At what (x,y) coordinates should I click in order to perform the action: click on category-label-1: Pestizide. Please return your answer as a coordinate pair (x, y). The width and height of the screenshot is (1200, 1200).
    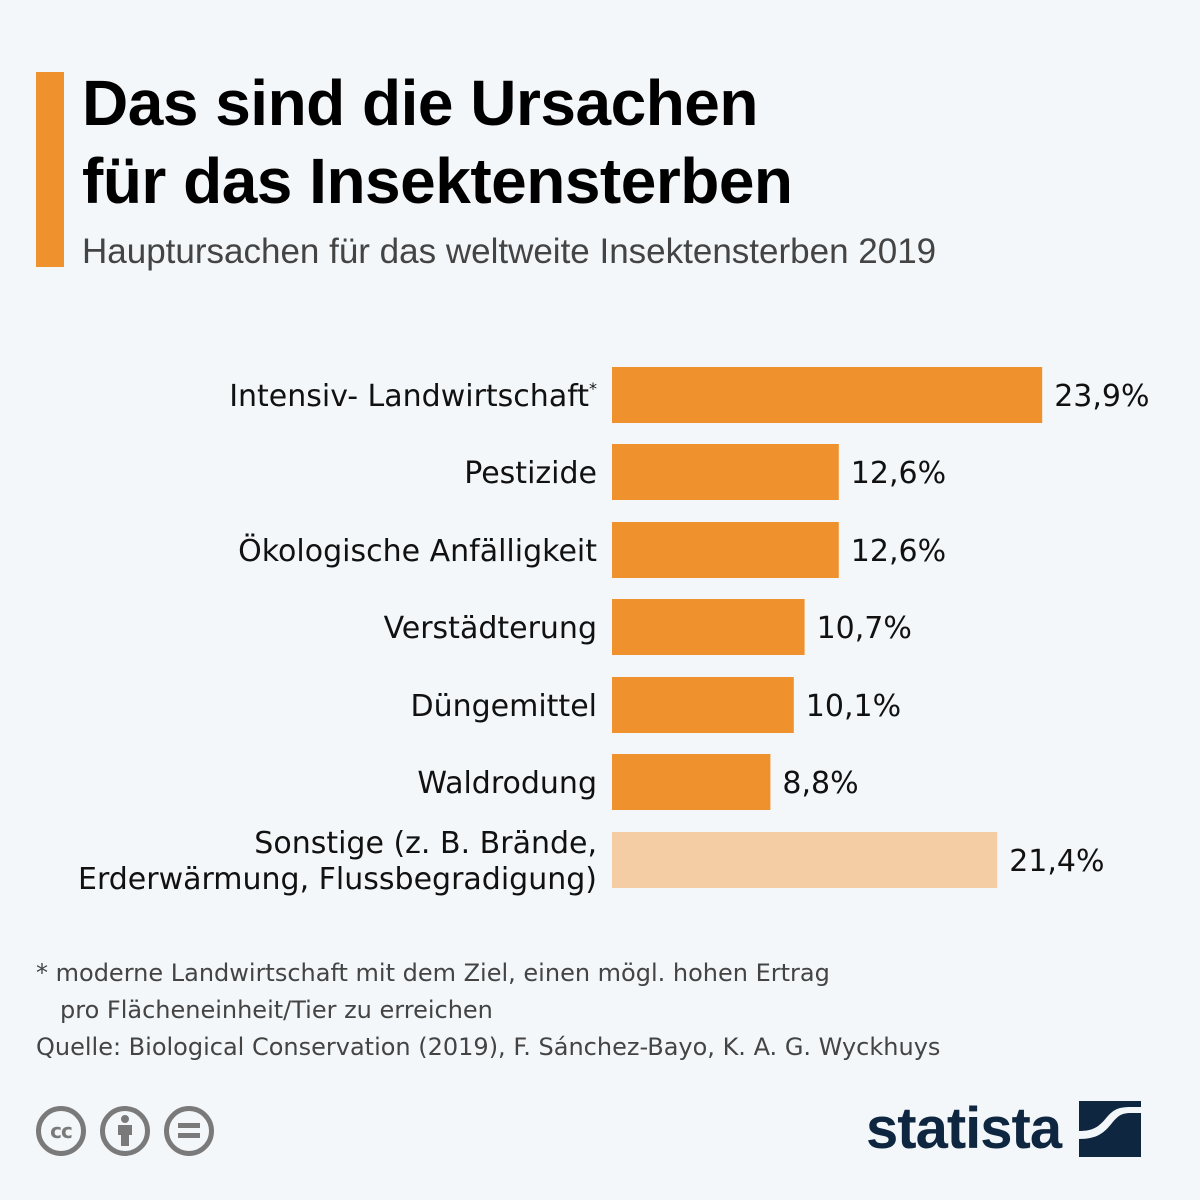
    Looking at the image, I should click on (530, 473).